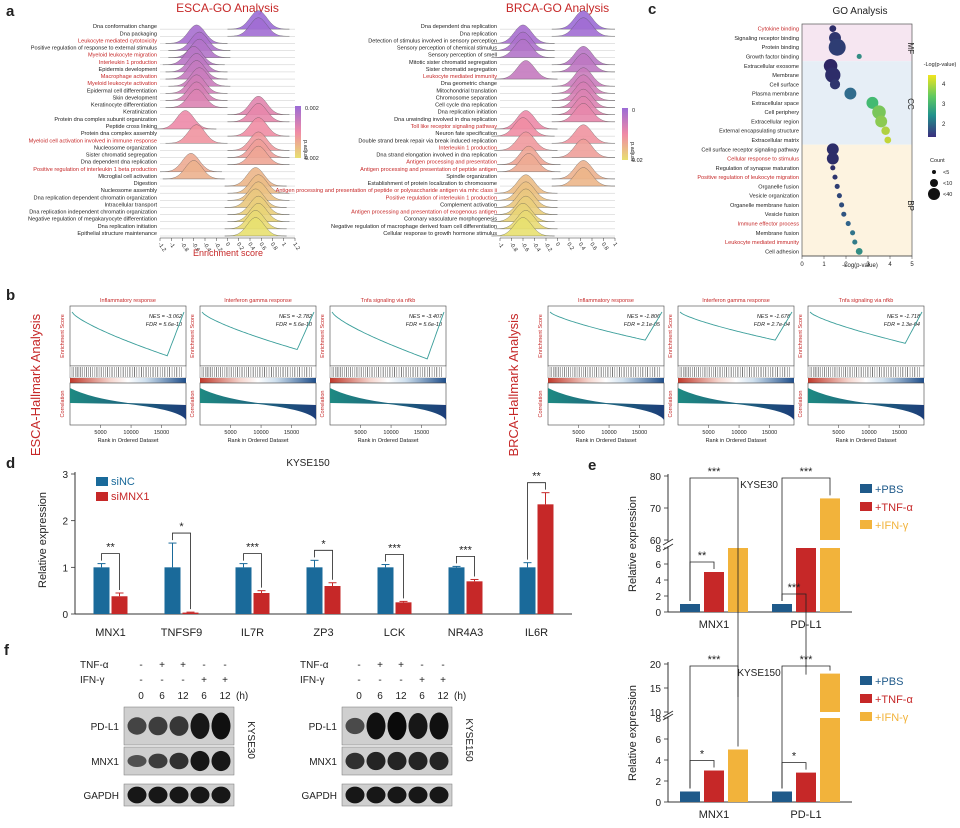 Image resolution: width=960 pixels, height=828 pixels. Describe the element at coordinates (750, 150) in the screenshot. I see `go-term-label: Cell surface receptor signaling pathway` at that location.